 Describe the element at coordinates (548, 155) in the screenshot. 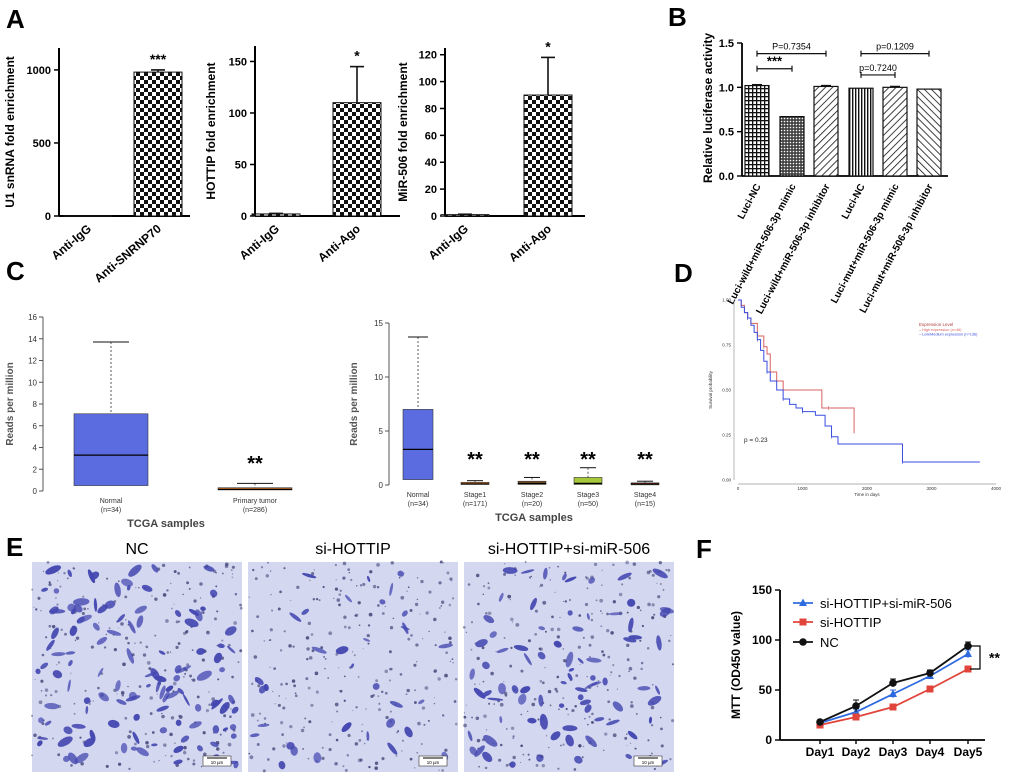

I see `bar` at that location.